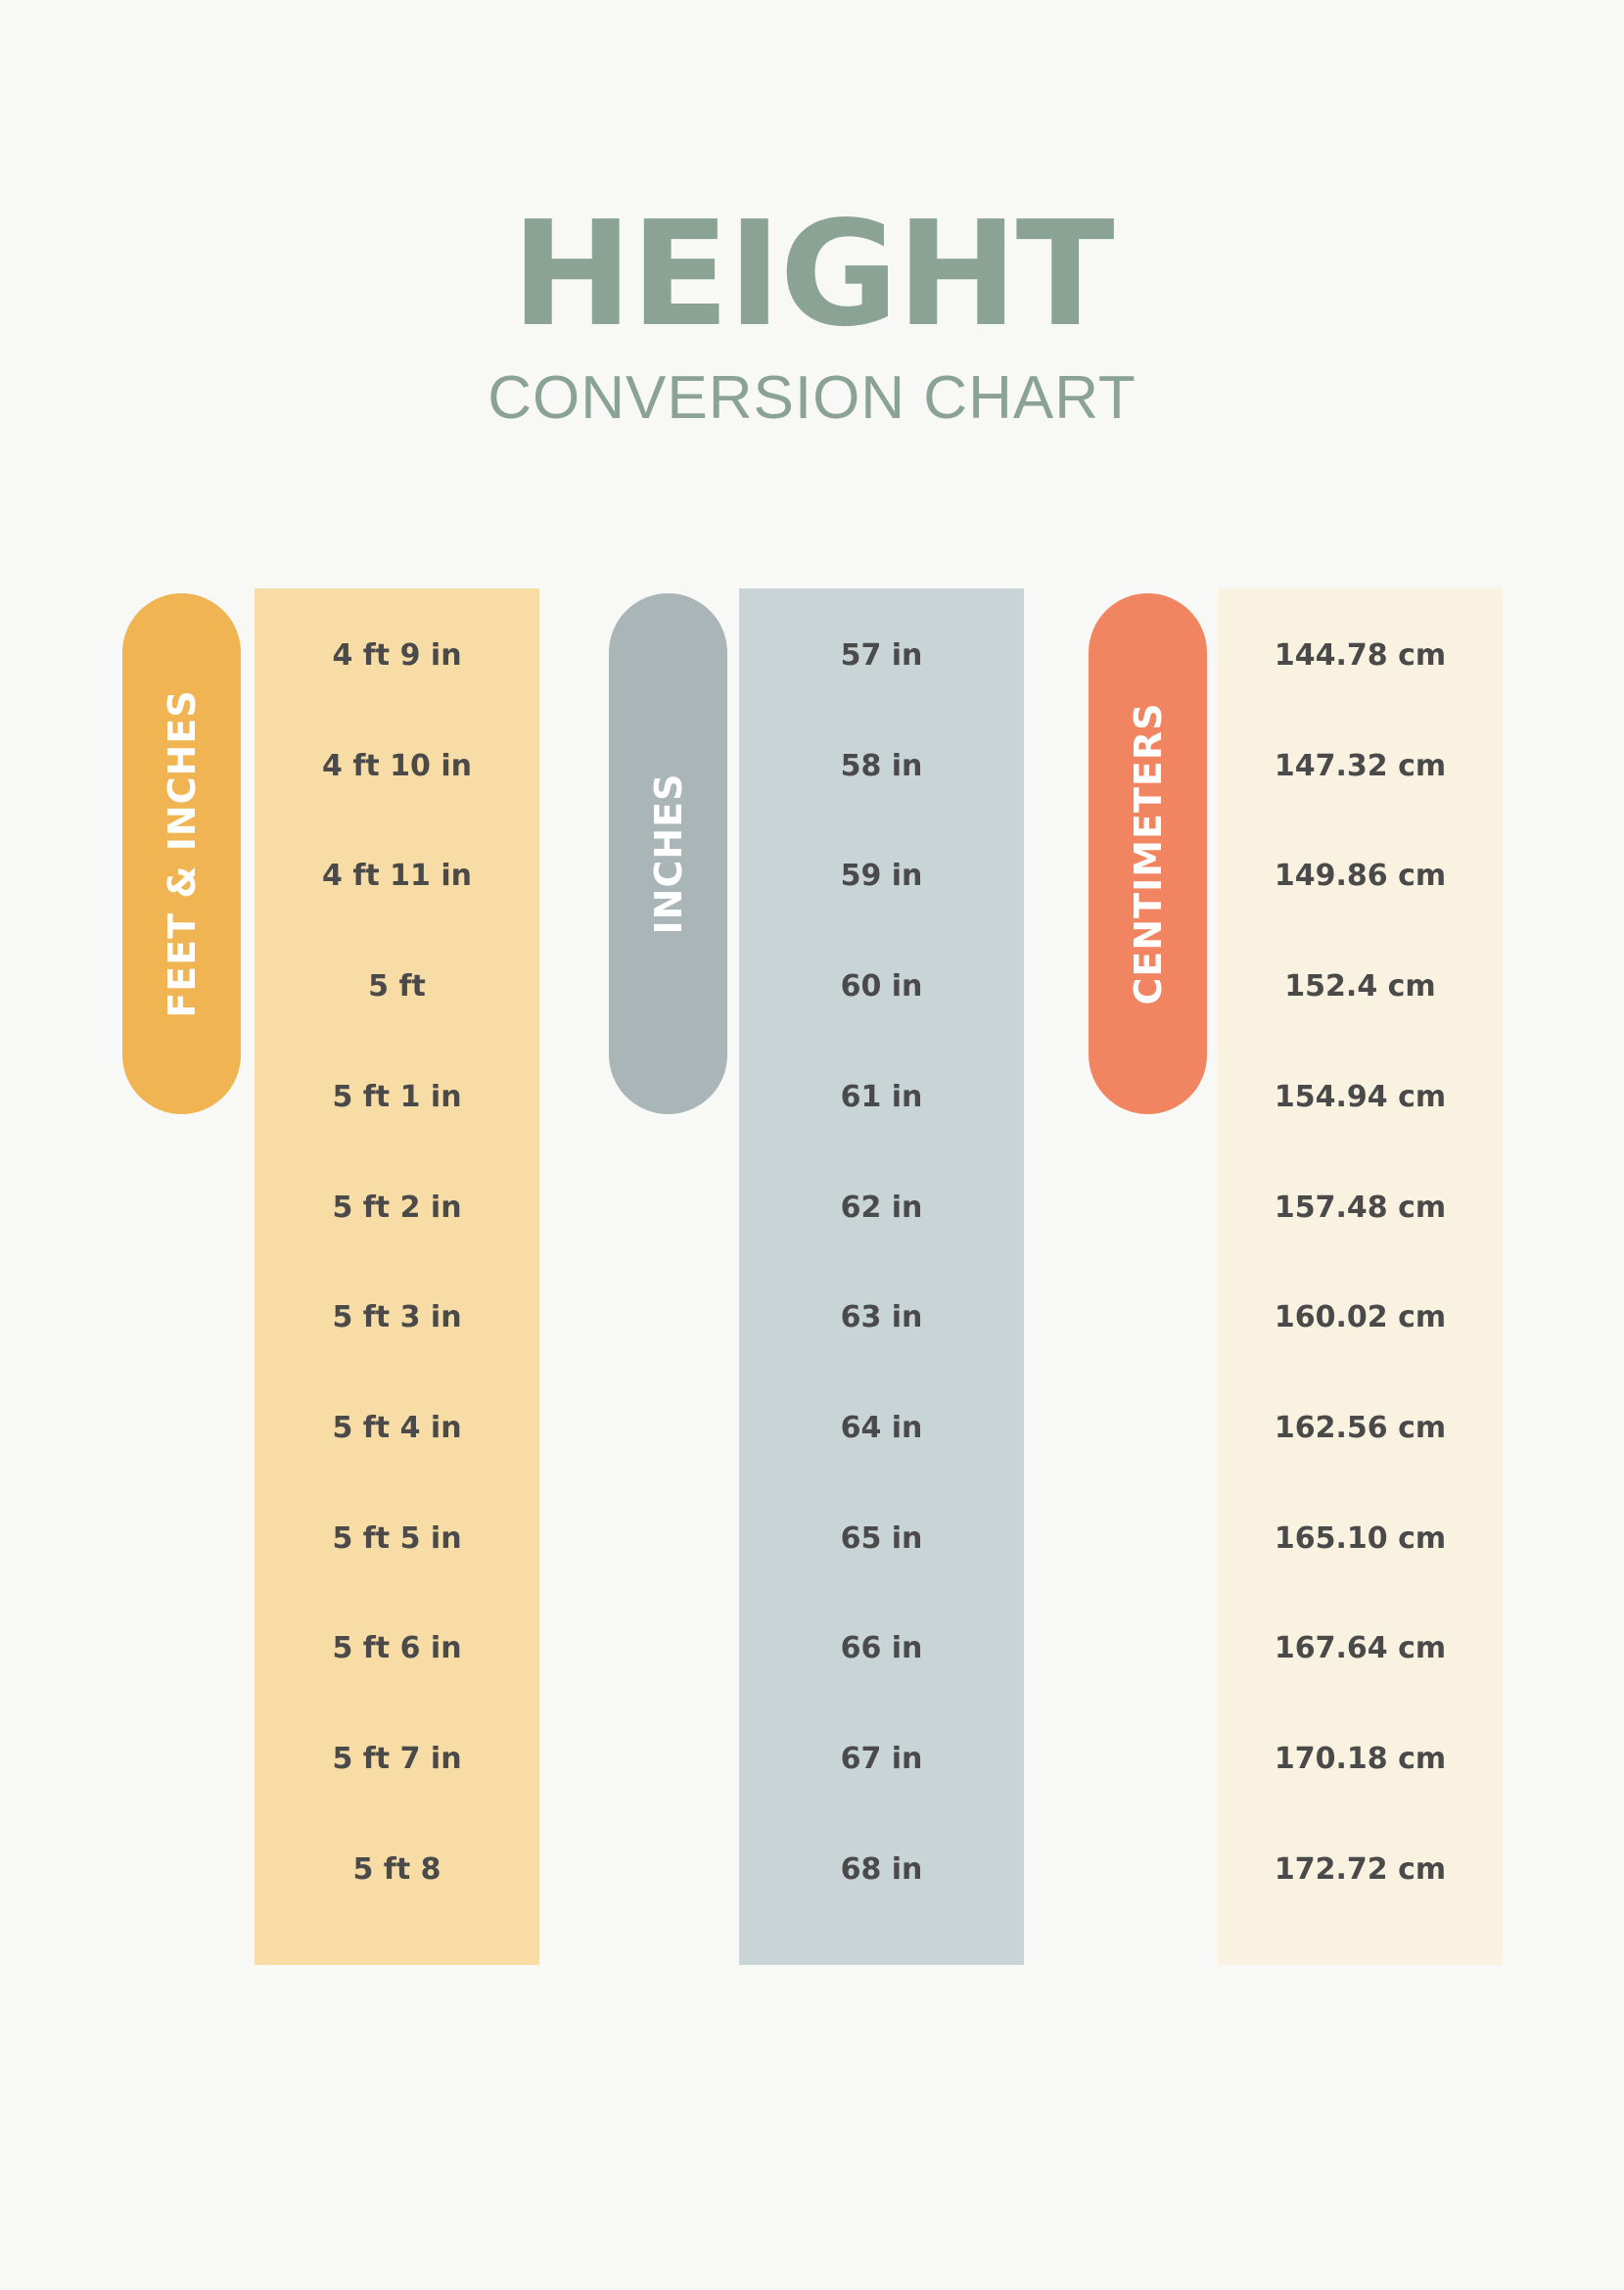 The width and height of the screenshot is (1624, 2290). What do you see at coordinates (881, 1648) in the screenshot?
I see `table-cell: 66 in` at bounding box center [881, 1648].